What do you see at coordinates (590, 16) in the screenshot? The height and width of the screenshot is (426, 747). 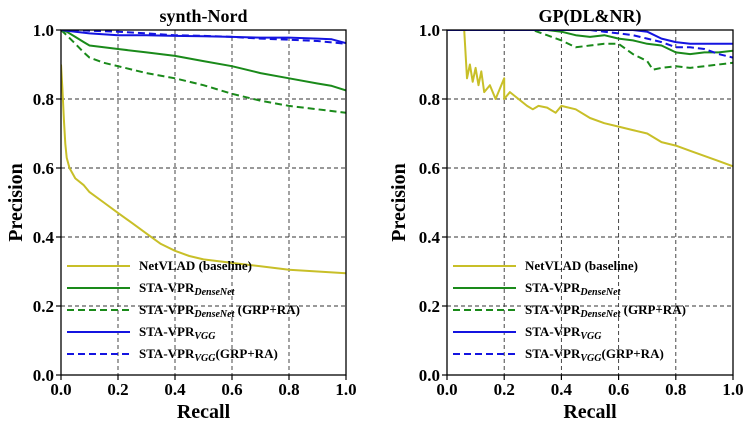 I see `chart-title: GP(DL&NR)` at bounding box center [590, 16].